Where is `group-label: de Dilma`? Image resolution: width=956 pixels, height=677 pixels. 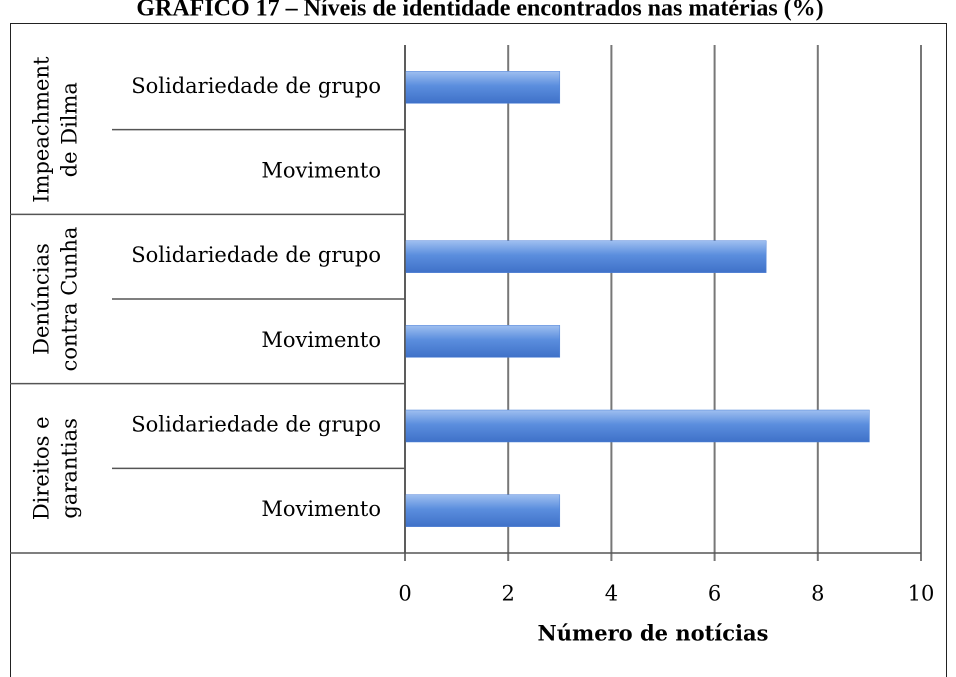 group-label: de Dilma is located at coordinates (70, 129).